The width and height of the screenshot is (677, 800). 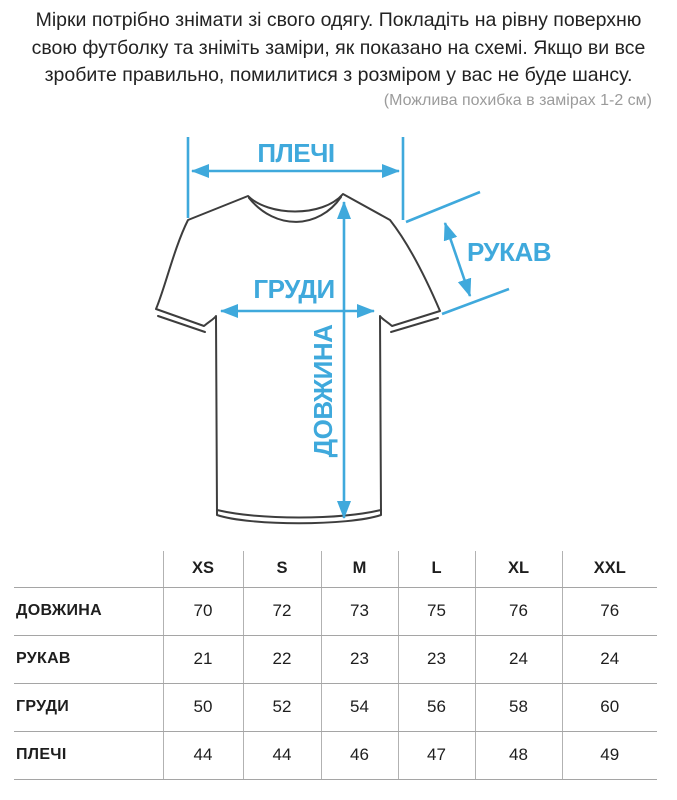 What do you see at coordinates (295, 153) in the screenshot?
I see `shoulders-label: ПЛЕЧІ` at bounding box center [295, 153].